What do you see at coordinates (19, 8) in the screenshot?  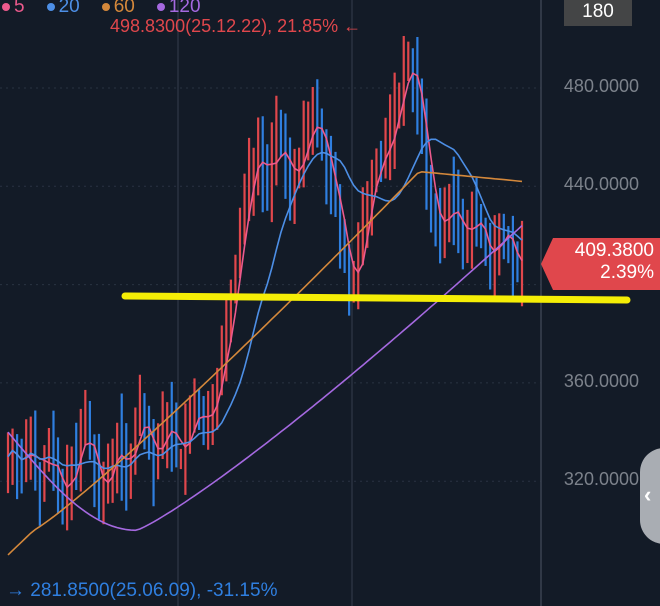 I see `legend-ma5-label: 5` at bounding box center [19, 8].